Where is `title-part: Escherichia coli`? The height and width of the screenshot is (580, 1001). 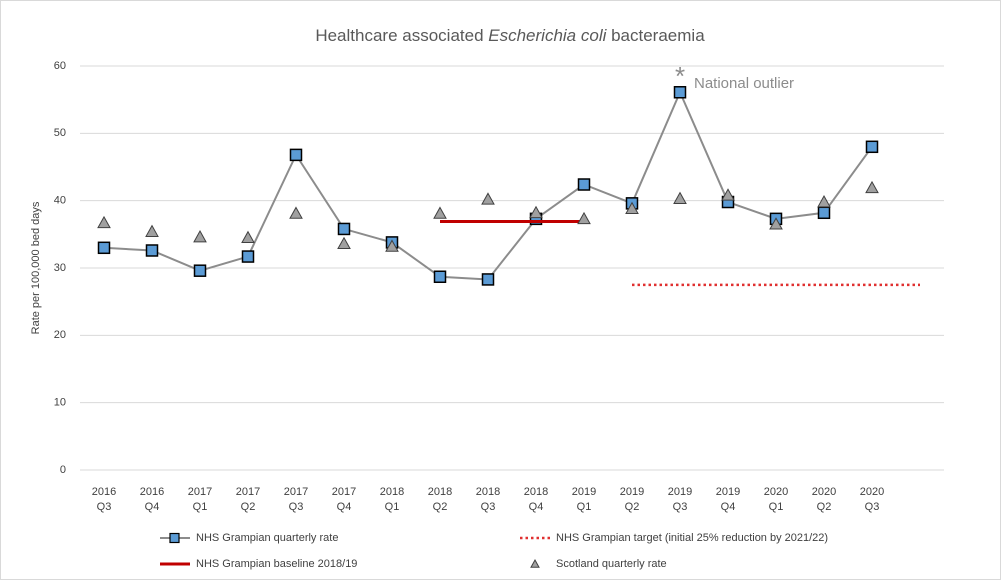
title-part: Escherichia coli is located at coordinates (547, 35).